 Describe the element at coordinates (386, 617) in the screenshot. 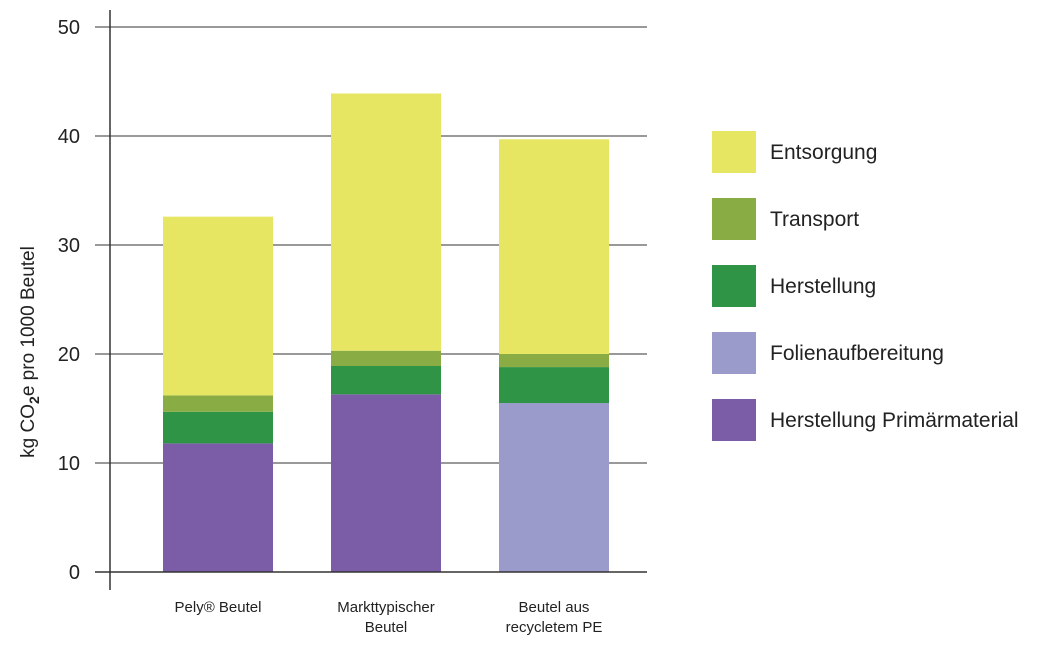

I see `category-label-2: Markttypischer Beutel` at that location.